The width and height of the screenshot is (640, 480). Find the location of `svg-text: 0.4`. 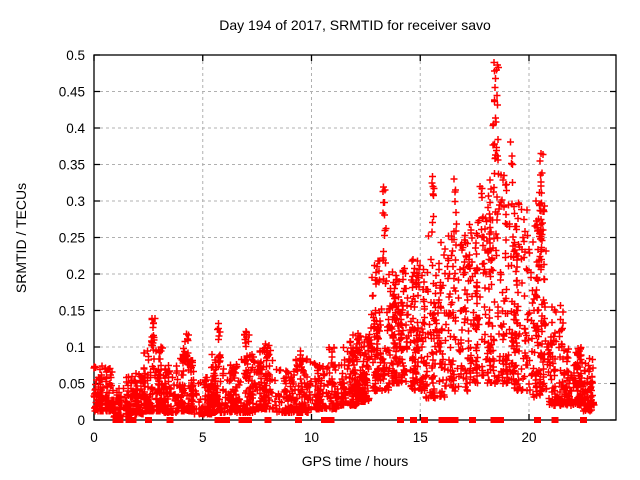

svg-text: 0.4 is located at coordinates (75, 128).